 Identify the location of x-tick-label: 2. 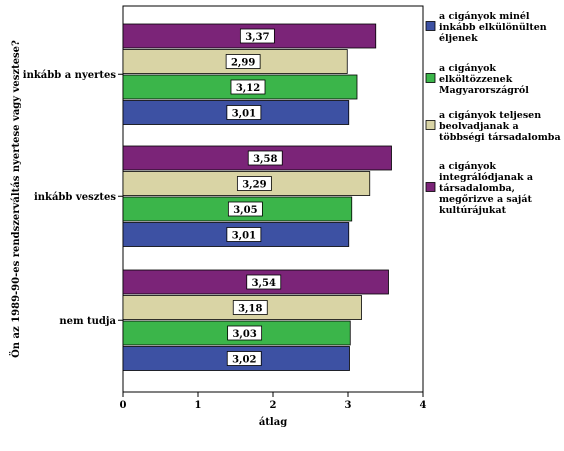
(273, 405).